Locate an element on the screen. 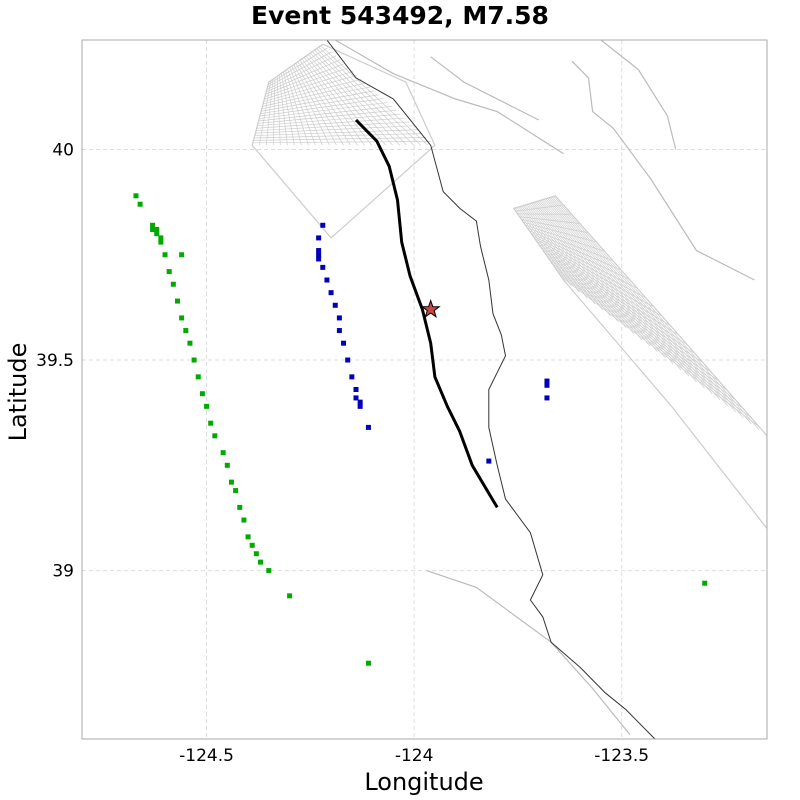 The height and width of the screenshot is (800, 800). rupture-trace-layer is located at coordinates (426, 313).